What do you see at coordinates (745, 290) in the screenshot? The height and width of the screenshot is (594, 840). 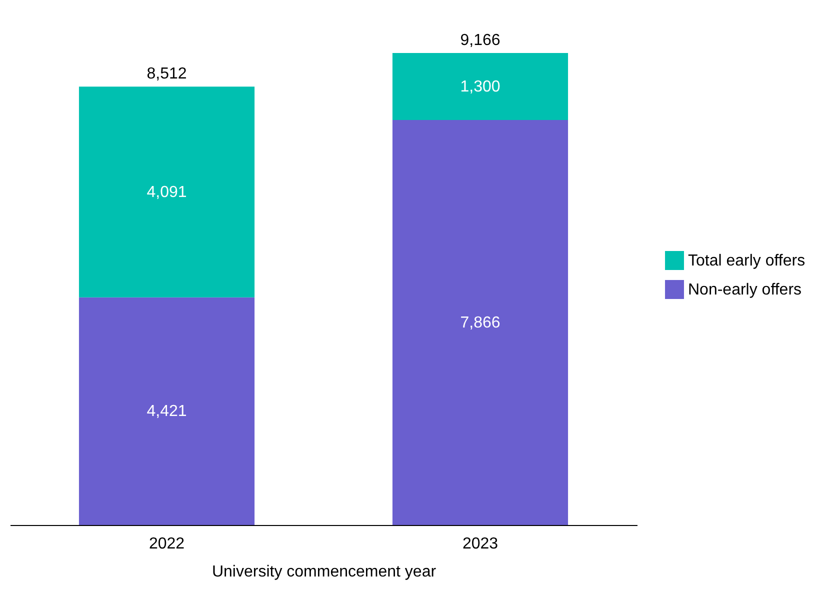 I see `legend-label: Non-early offers` at bounding box center [745, 290].